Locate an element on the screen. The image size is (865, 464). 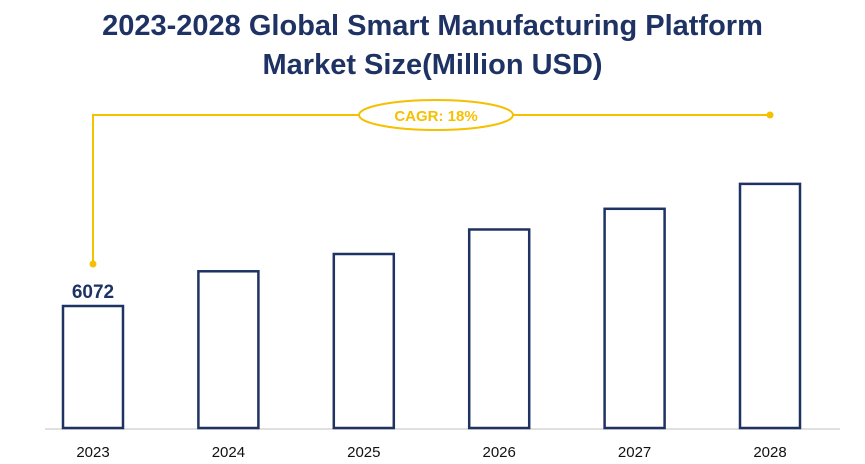
bar-2023 is located at coordinates (93, 367).